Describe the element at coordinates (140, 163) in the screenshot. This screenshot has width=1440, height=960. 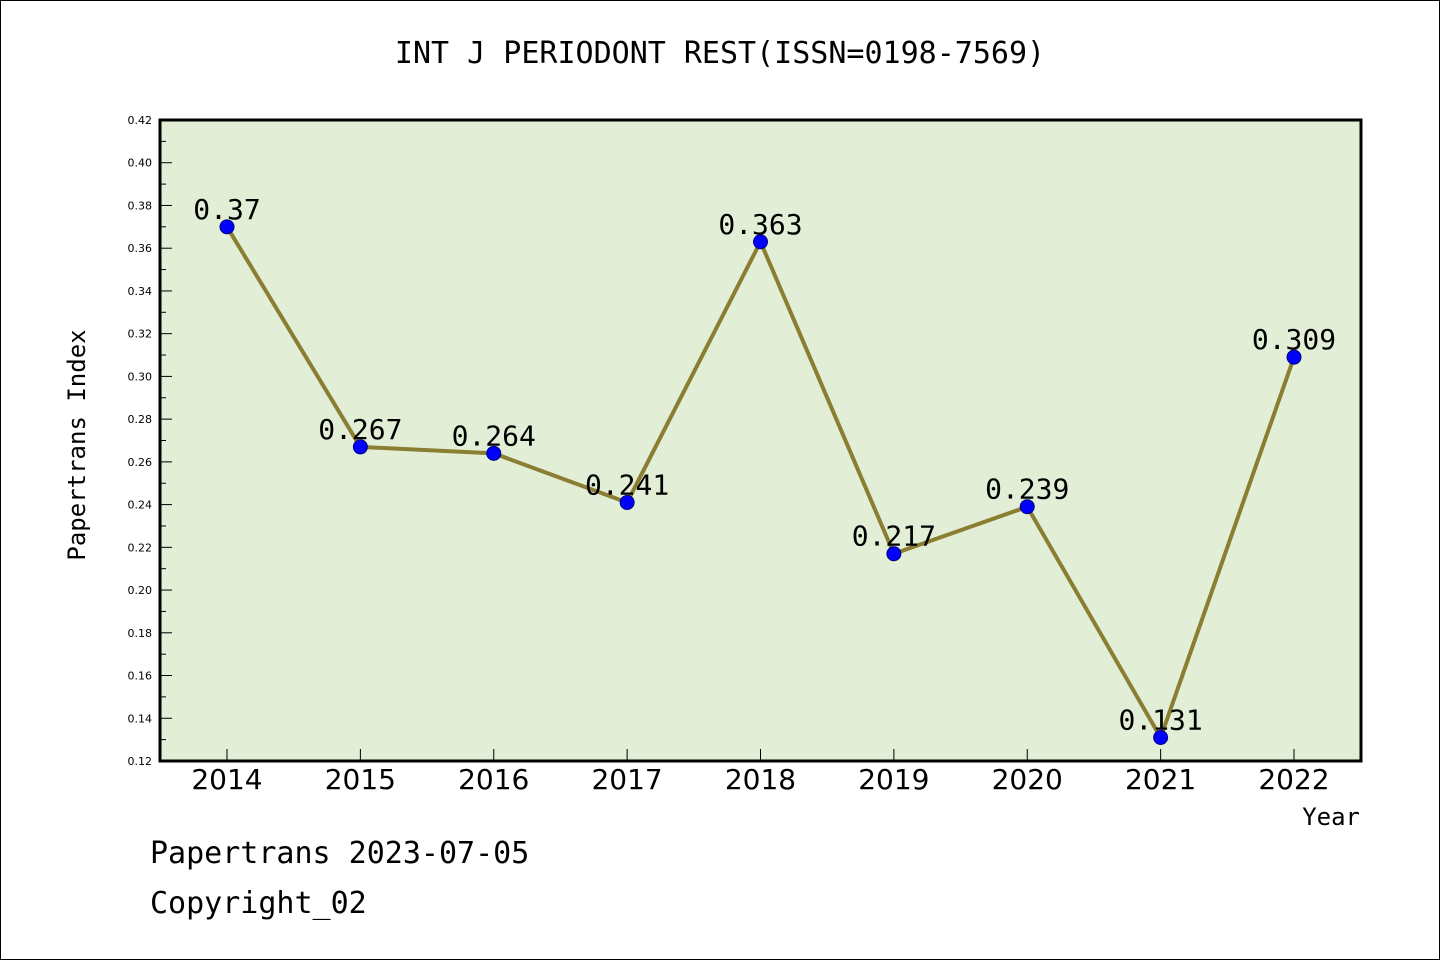
I see `y-tick-label: 0.40` at that location.